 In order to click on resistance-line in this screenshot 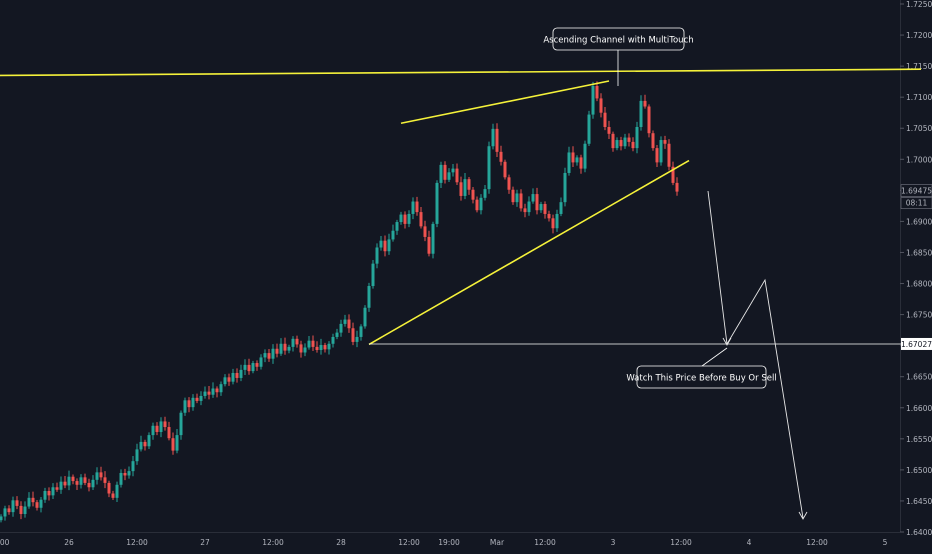, I will do `click(461, 72)`.